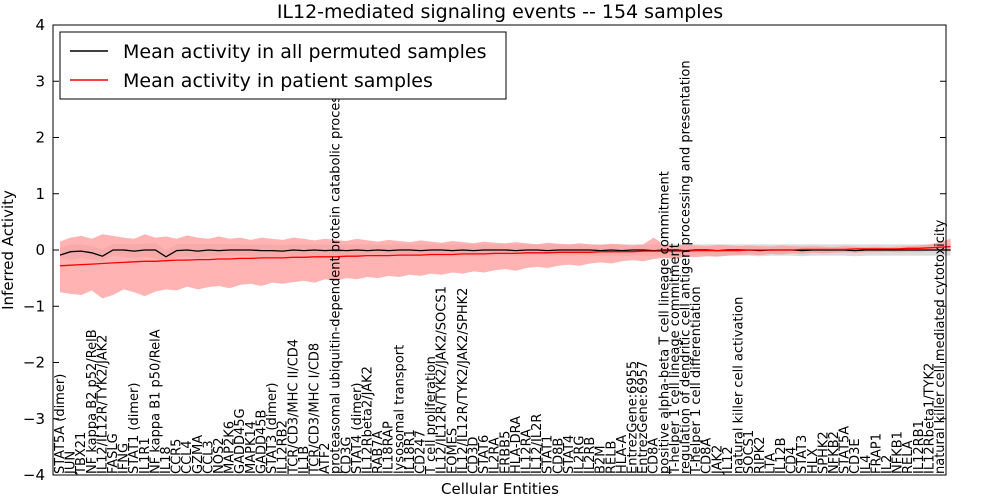 The image size is (1000, 500). I want to click on category-label: GADD45G, so click(240, 441).